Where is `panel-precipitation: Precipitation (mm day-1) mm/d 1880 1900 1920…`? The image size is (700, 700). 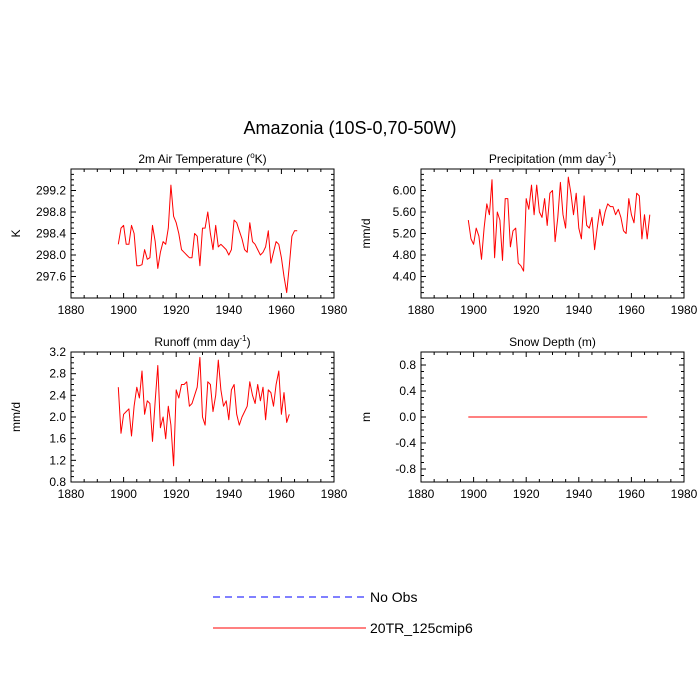
panel-precipitation: Precipitation (mm day-1) mm/d 1880 1900 1920… is located at coordinates (528, 234).